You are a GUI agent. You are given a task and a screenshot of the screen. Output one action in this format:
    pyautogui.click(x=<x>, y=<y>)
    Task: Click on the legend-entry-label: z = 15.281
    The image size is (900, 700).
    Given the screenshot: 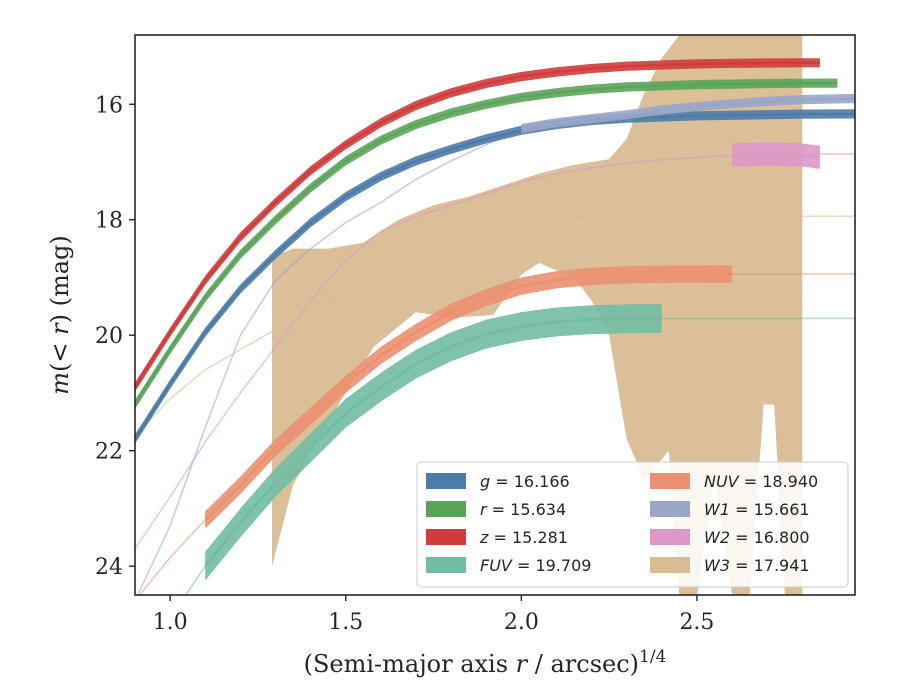 What is the action you would take?
    pyautogui.click(x=523, y=537)
    